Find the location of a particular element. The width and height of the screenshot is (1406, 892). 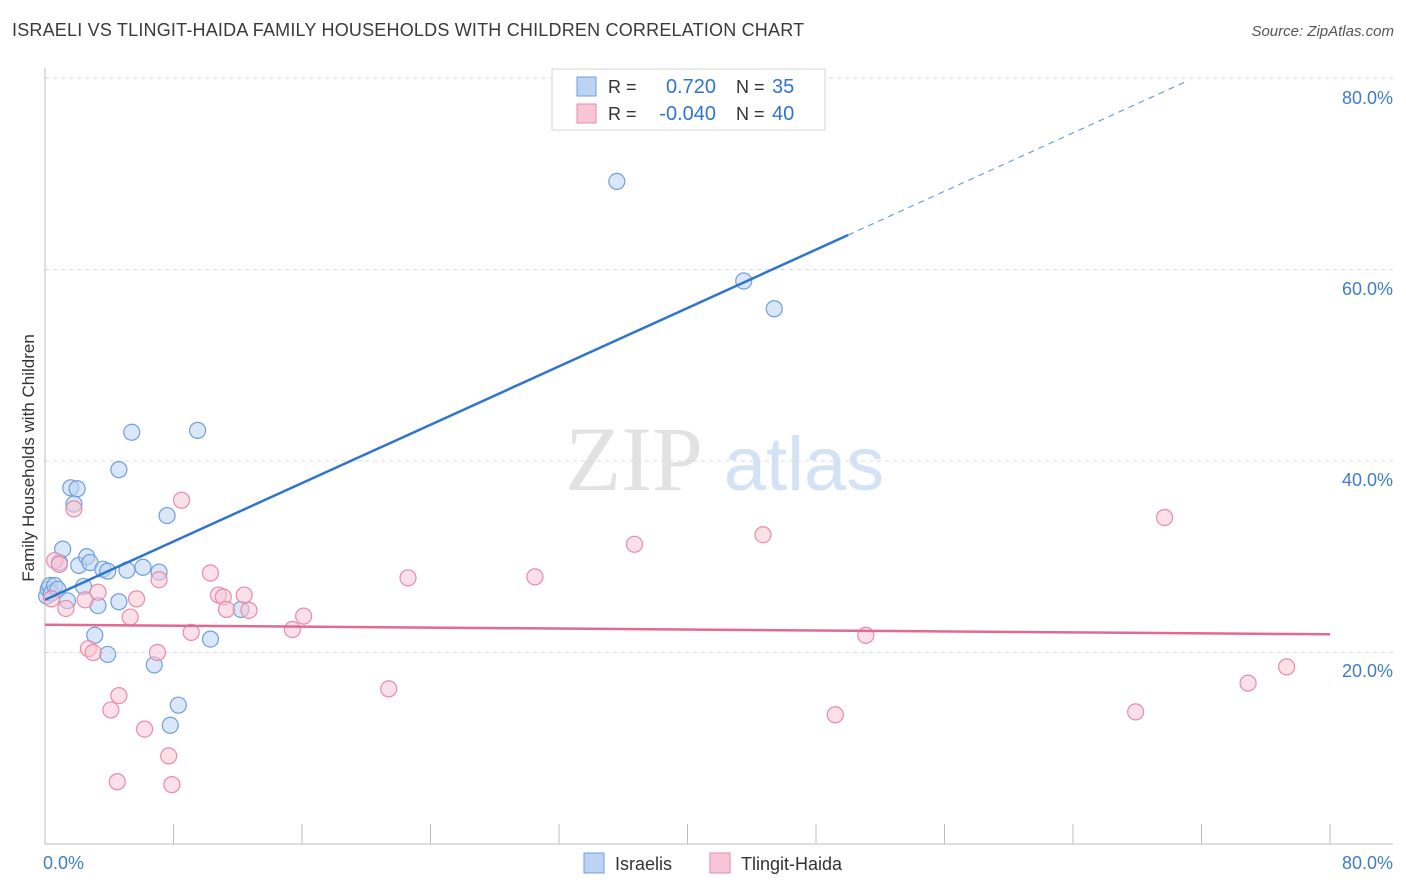

y-axis-label: Family Households with Children is located at coordinates (28, 458).